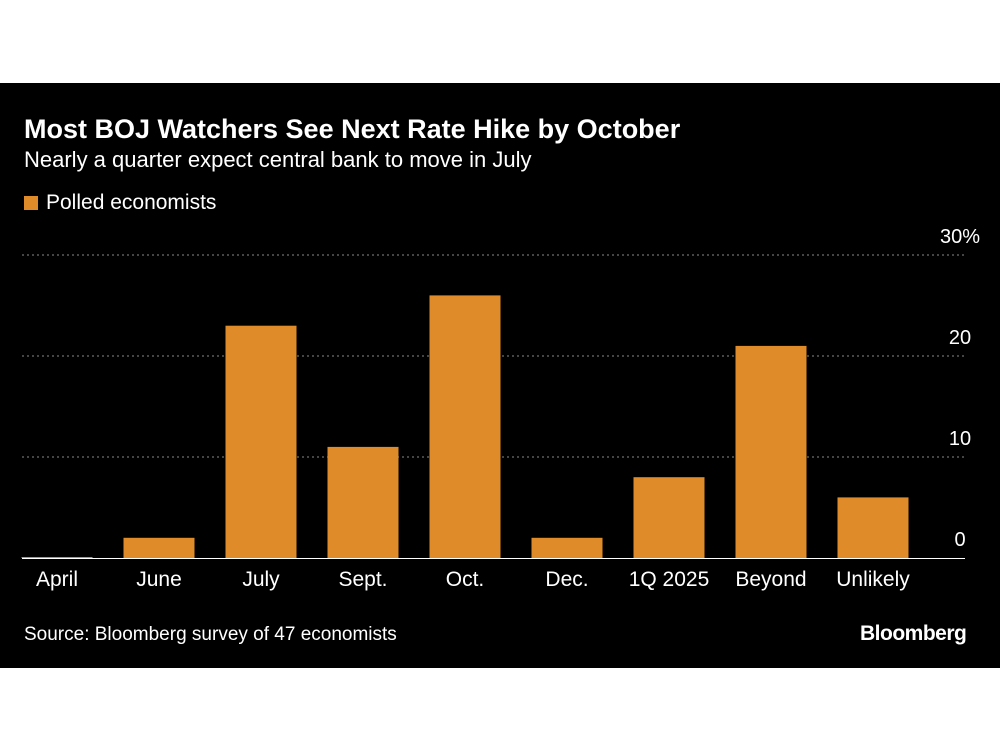 This screenshot has height=750, width=1000. Describe the element at coordinates (959, 540) in the screenshot. I see `y-tick-label: 0` at that location.